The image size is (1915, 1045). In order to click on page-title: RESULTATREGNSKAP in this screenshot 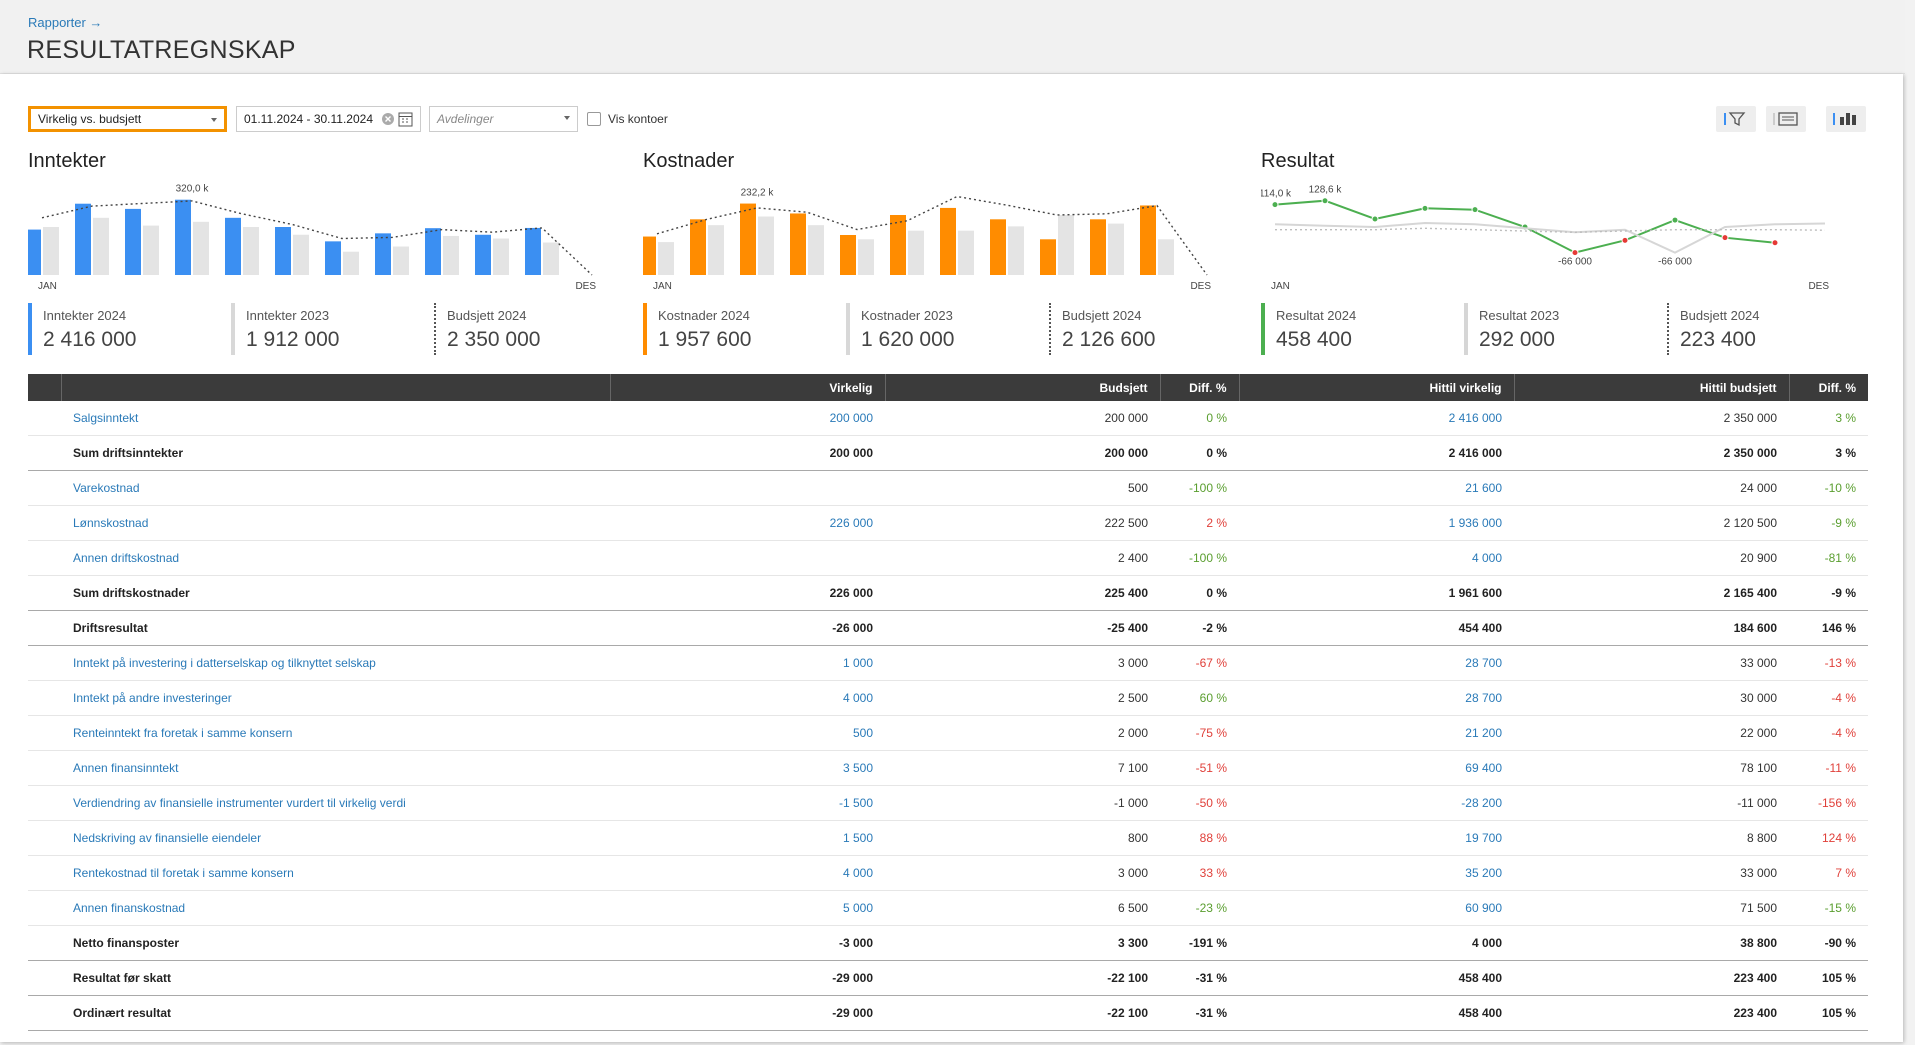, I will do `click(161, 50)`.